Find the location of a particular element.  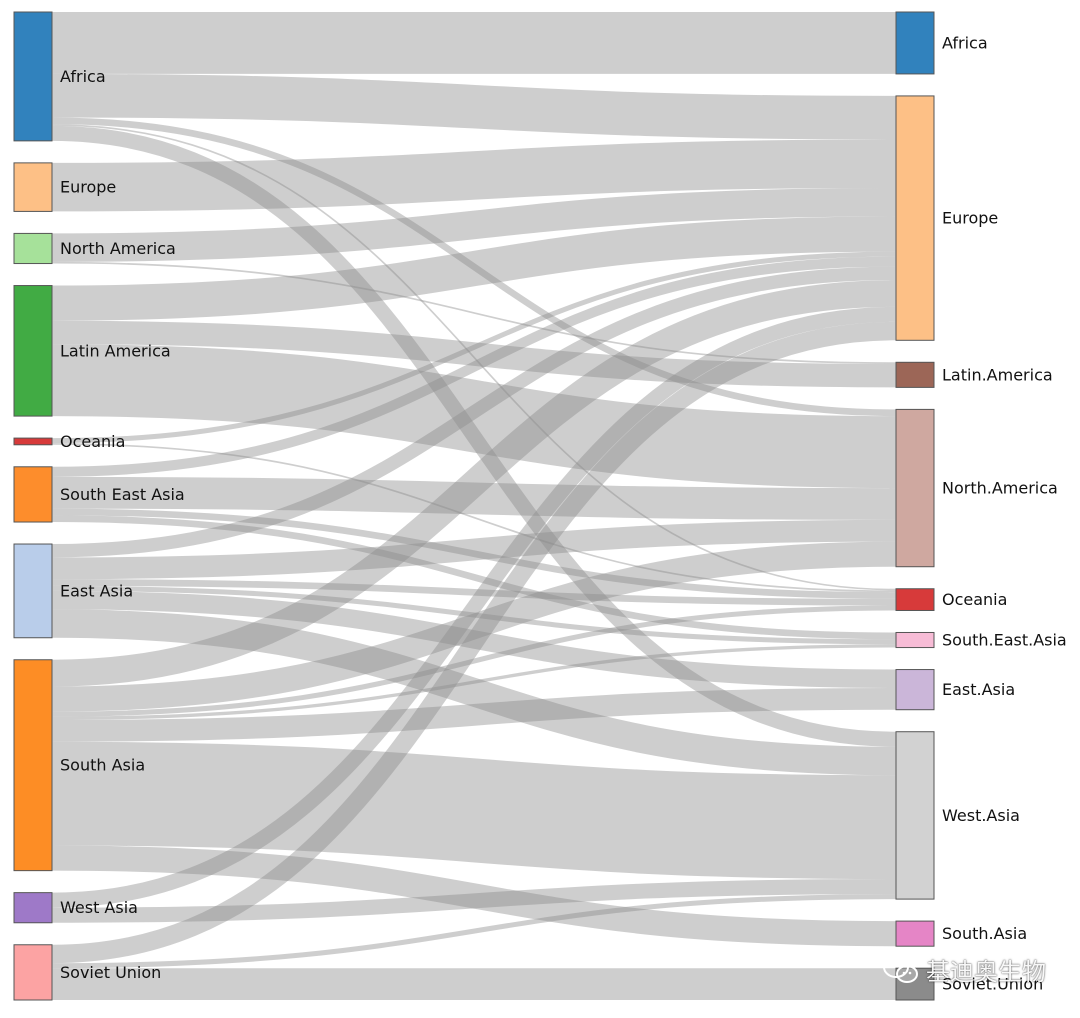

link-north-america-to-latin-america is located at coordinates (474, 312).